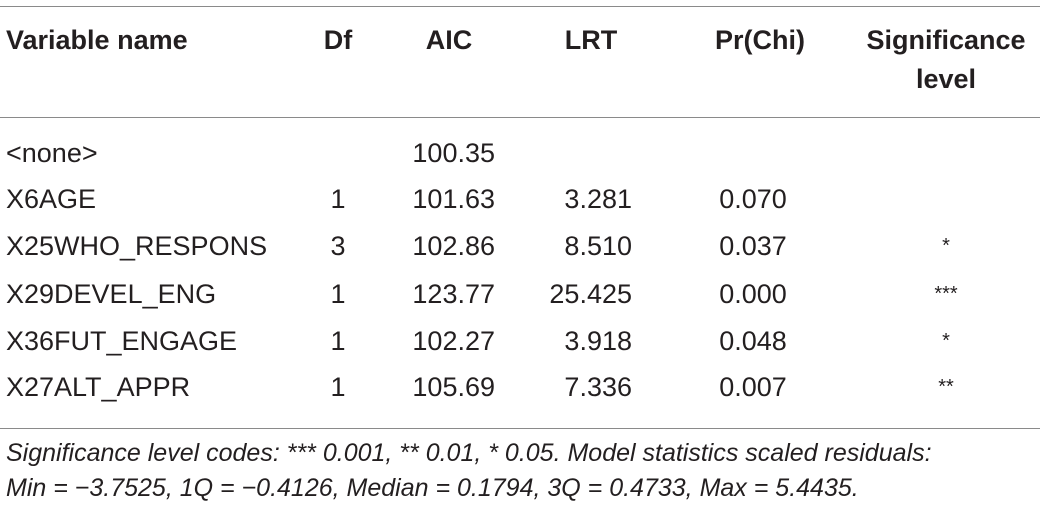  What do you see at coordinates (338, 246) in the screenshot?
I see `cell-df: 3` at bounding box center [338, 246].